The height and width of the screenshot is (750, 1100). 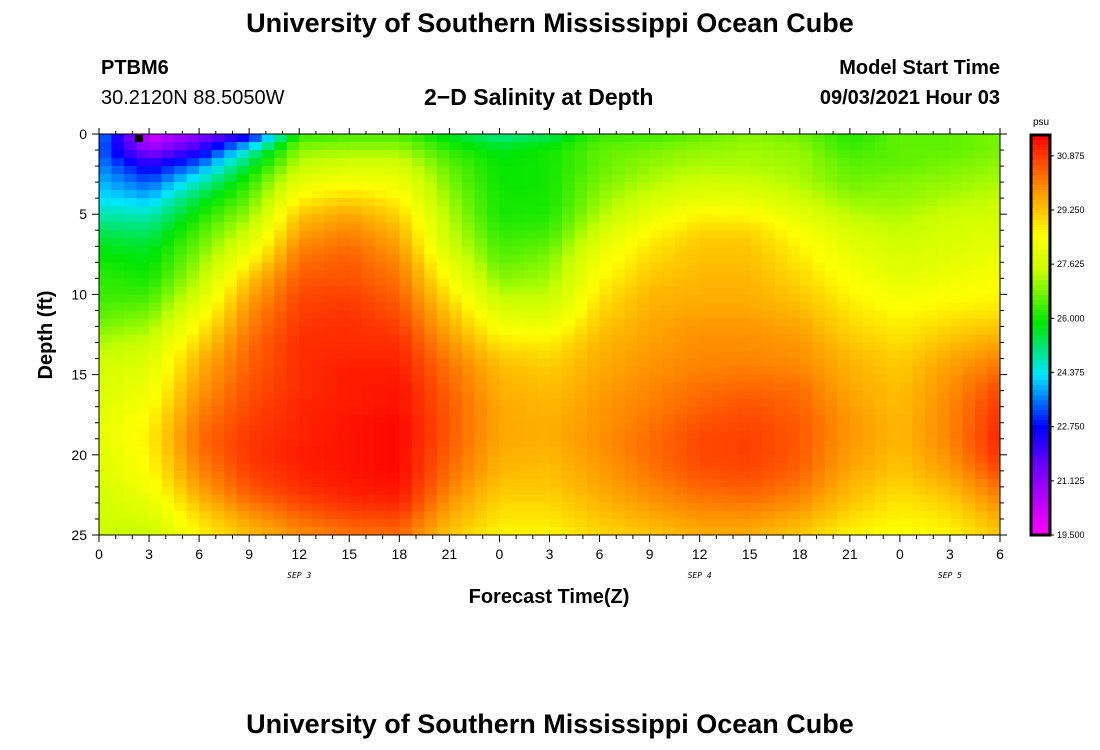 I want to click on x-tick-label: 21, so click(x=450, y=554).